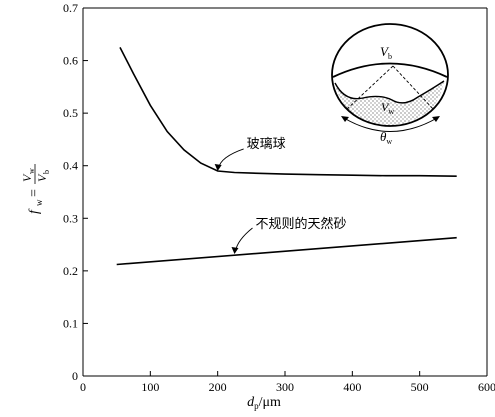  I want to click on y-ticks: 0 0.1 0.2 0.3 0.4 0.5 0.6 0.7, so click(75, 192).